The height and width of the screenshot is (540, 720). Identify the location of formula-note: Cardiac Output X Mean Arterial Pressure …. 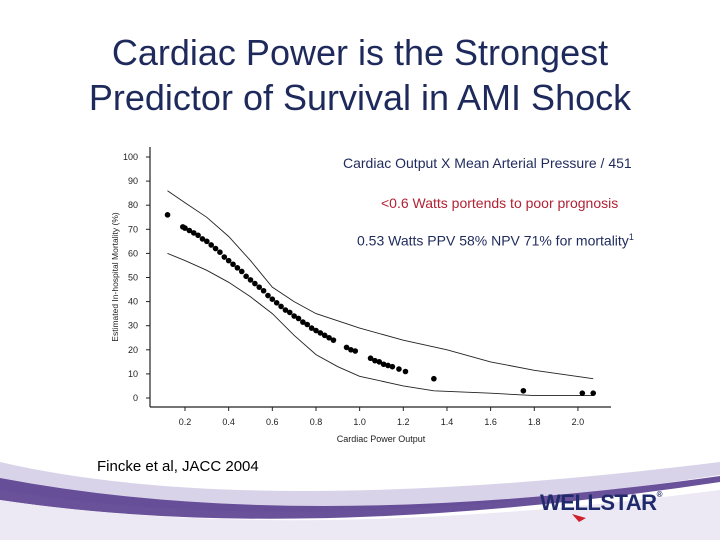
(487, 163).